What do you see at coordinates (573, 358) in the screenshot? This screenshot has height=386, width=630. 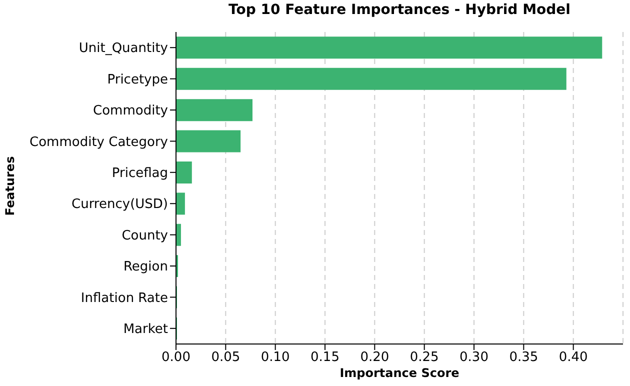 I see `x-tick-label: 0.40` at bounding box center [573, 358].